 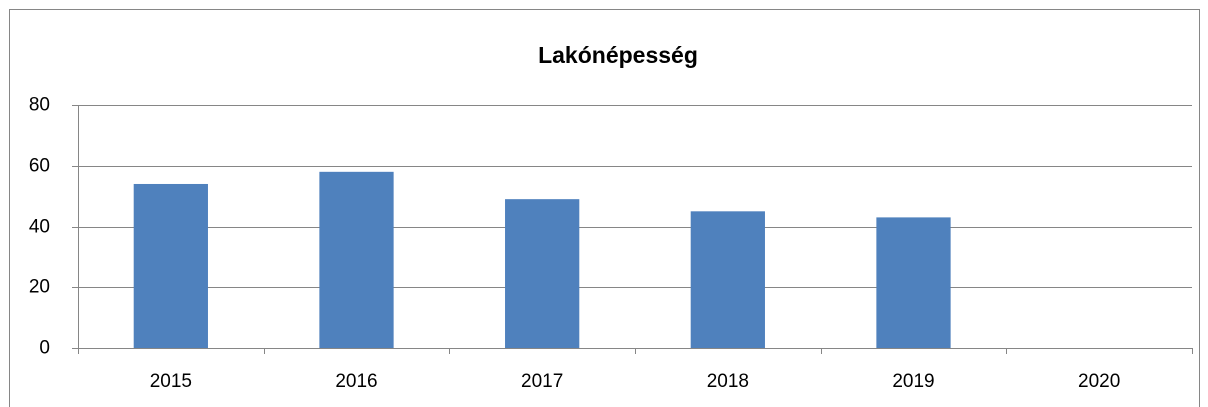 I want to click on y-tick-label: 60, so click(x=39, y=166).